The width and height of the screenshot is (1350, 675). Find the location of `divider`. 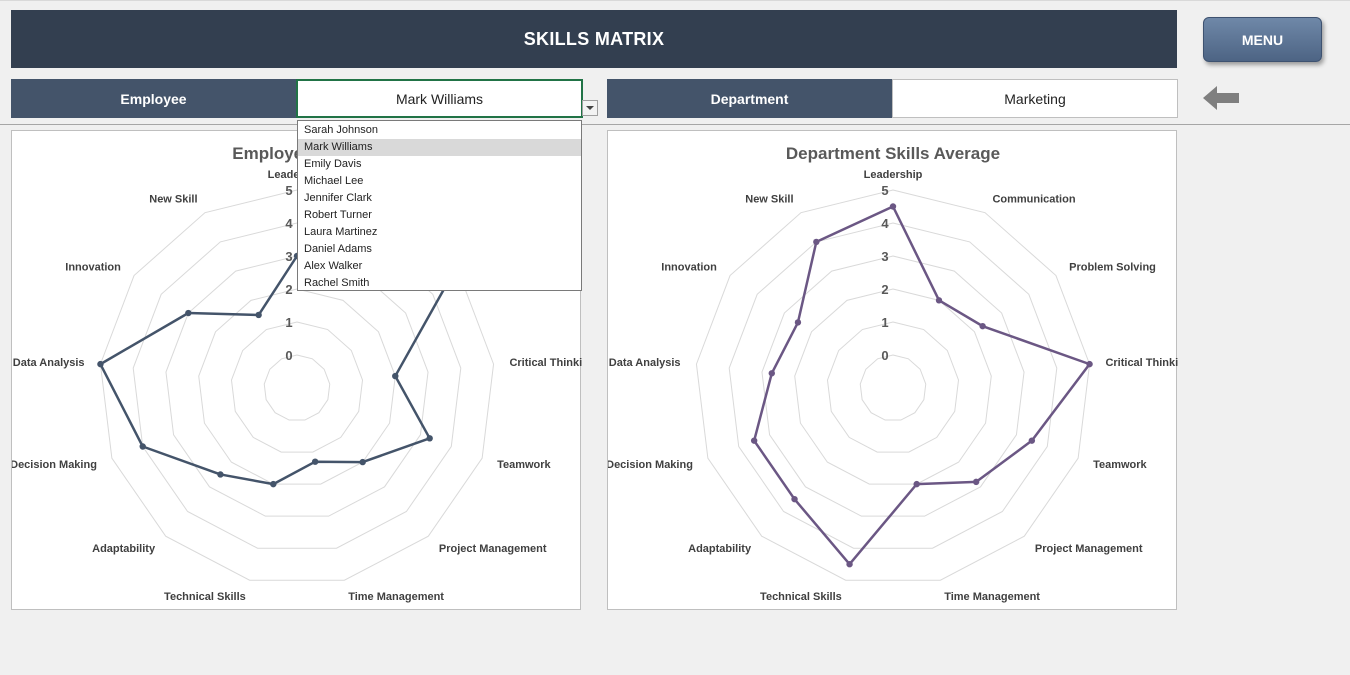

divider is located at coordinates (675, 124).